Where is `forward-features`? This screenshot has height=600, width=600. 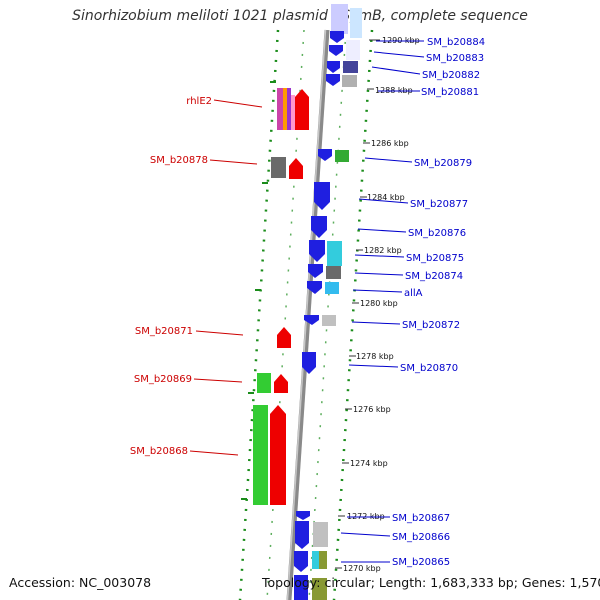 forward-features is located at coordinates (281, 296).